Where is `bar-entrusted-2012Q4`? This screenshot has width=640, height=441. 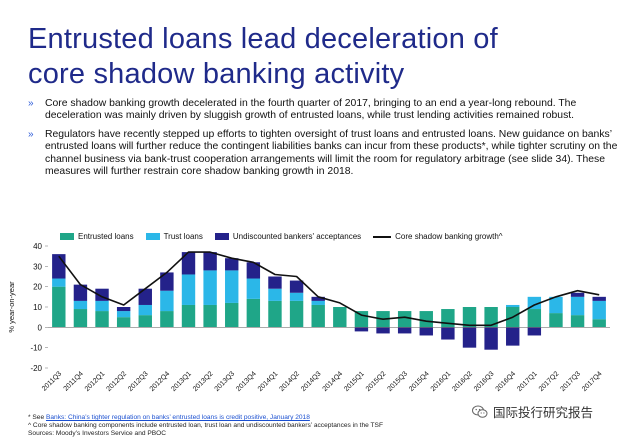
bar-entrusted-2012Q4 is located at coordinates (167, 319).